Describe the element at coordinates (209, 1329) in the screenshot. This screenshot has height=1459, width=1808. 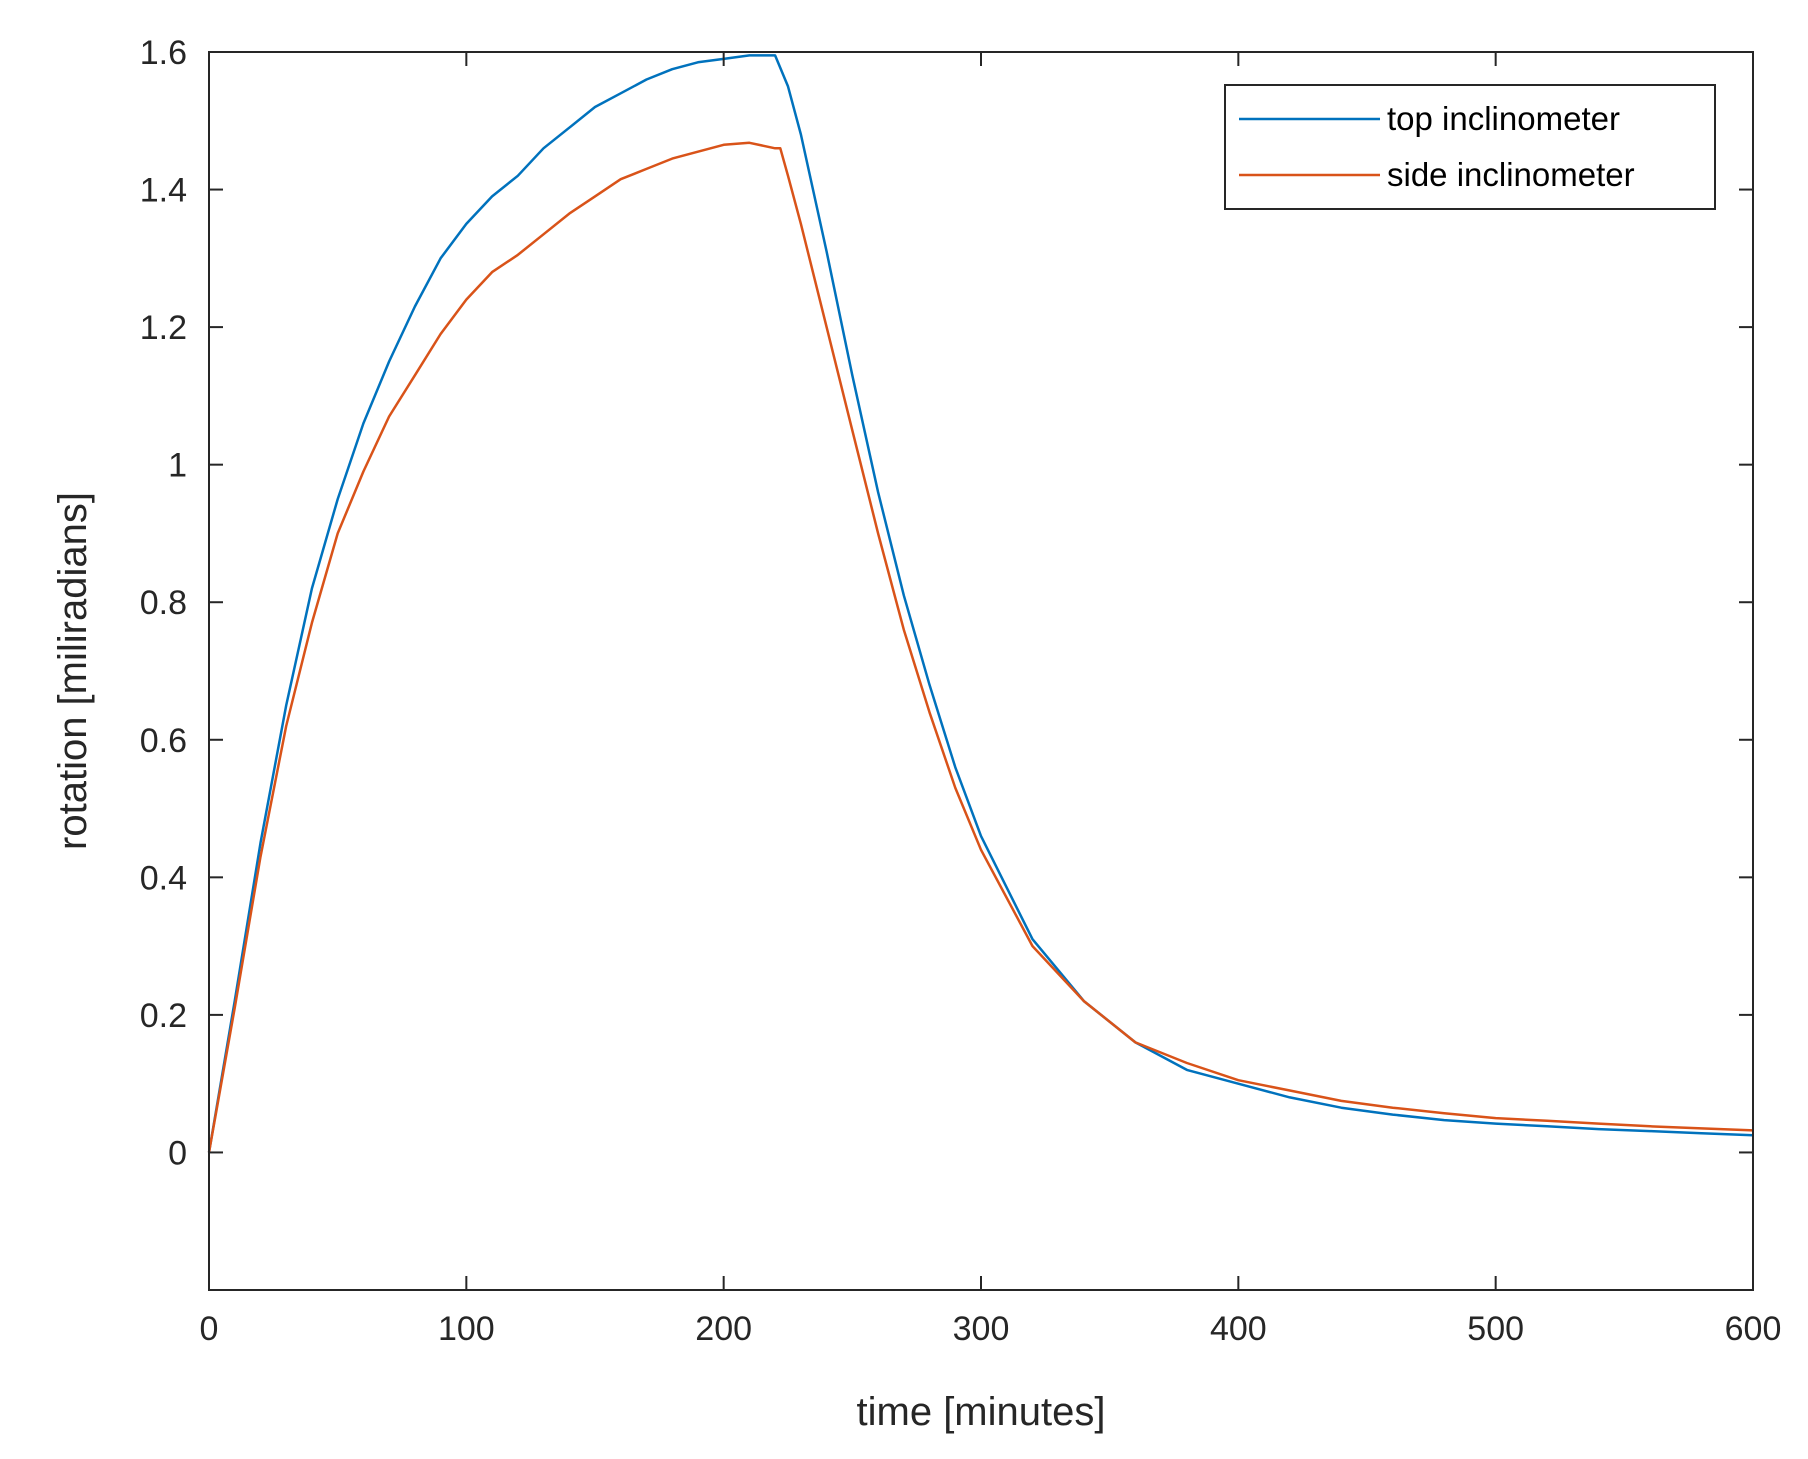
I see `x-tick-label: 0` at that location.